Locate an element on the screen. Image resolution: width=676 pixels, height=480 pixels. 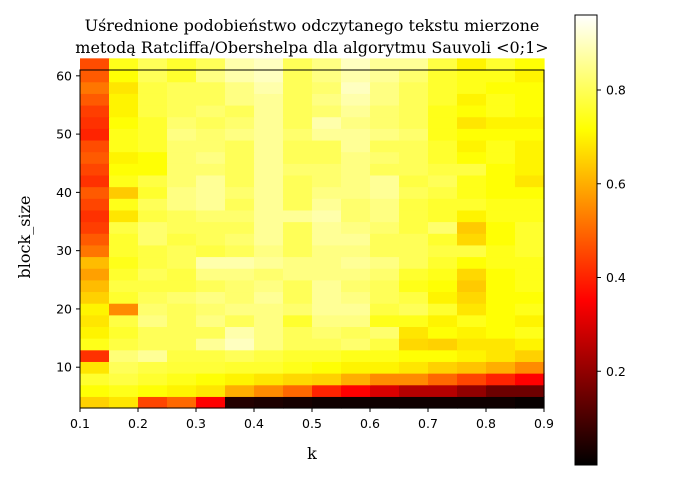
x-axis: 0.1 0.2 0.3 0.4 0.5 0.6 0.7 0.8 0.9 is located at coordinates (312, 419).